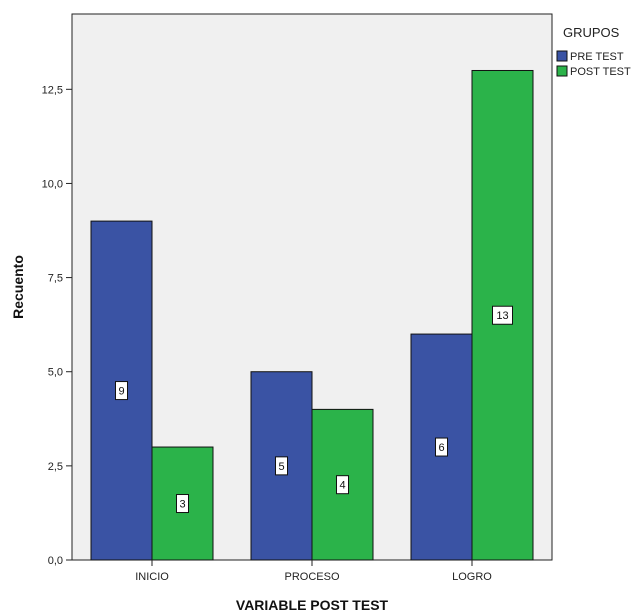 The height and width of the screenshot is (614, 636). Describe the element at coordinates (52, 184) in the screenshot. I see `y-tick-label: 10,0` at that location.